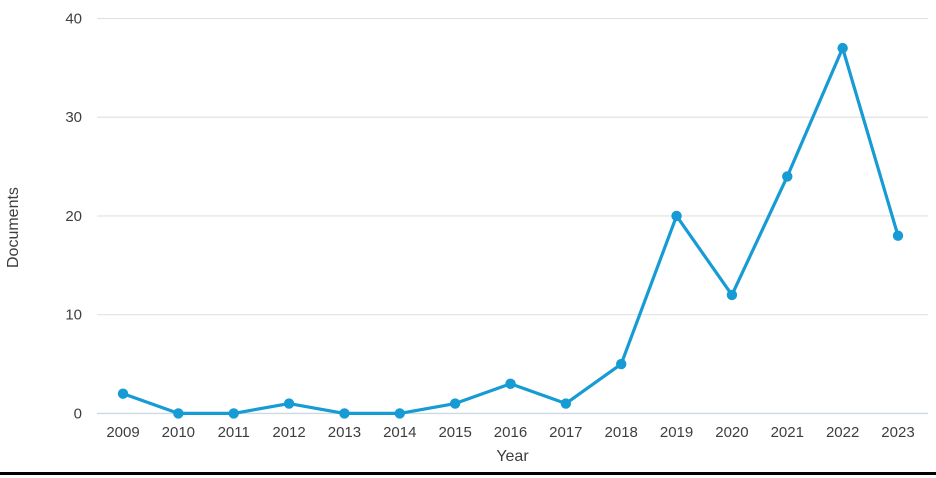 This screenshot has width=936, height=478. What do you see at coordinates (842, 432) in the screenshot?
I see `x-tick-label: 2022` at bounding box center [842, 432].